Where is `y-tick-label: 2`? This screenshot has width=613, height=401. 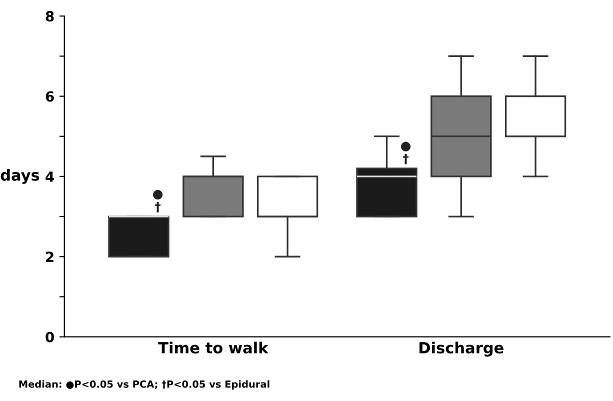 y-tick-label: 2 is located at coordinates (50, 257).